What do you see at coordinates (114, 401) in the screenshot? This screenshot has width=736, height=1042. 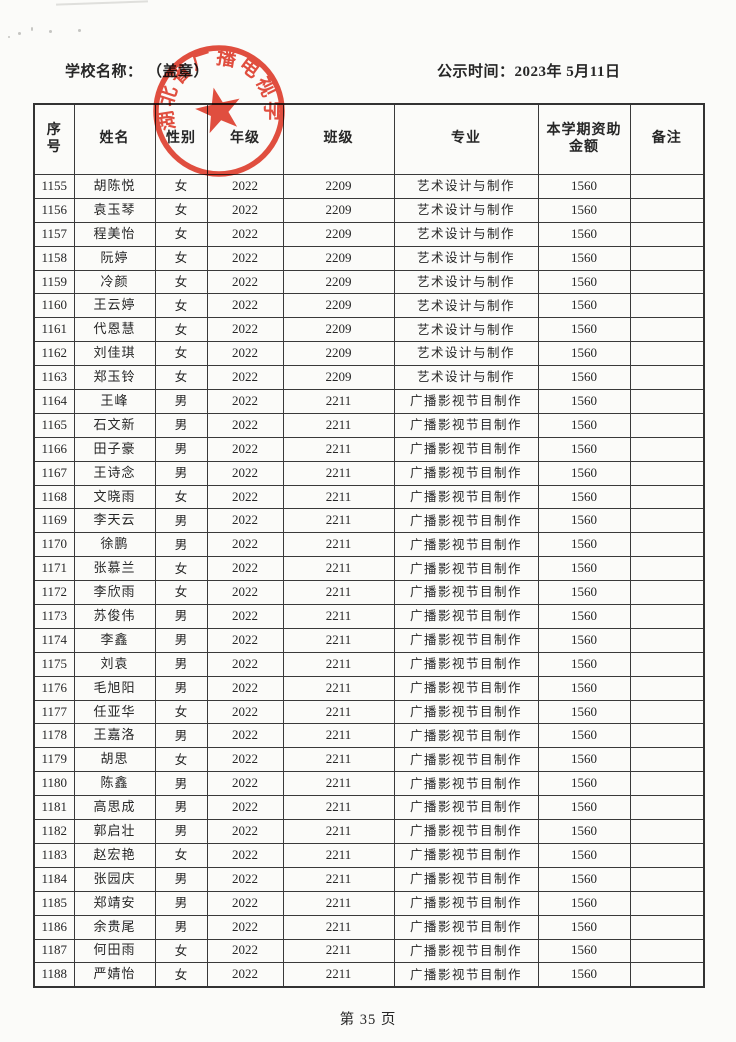 I see `table-cell: 王峰` at bounding box center [114, 401].